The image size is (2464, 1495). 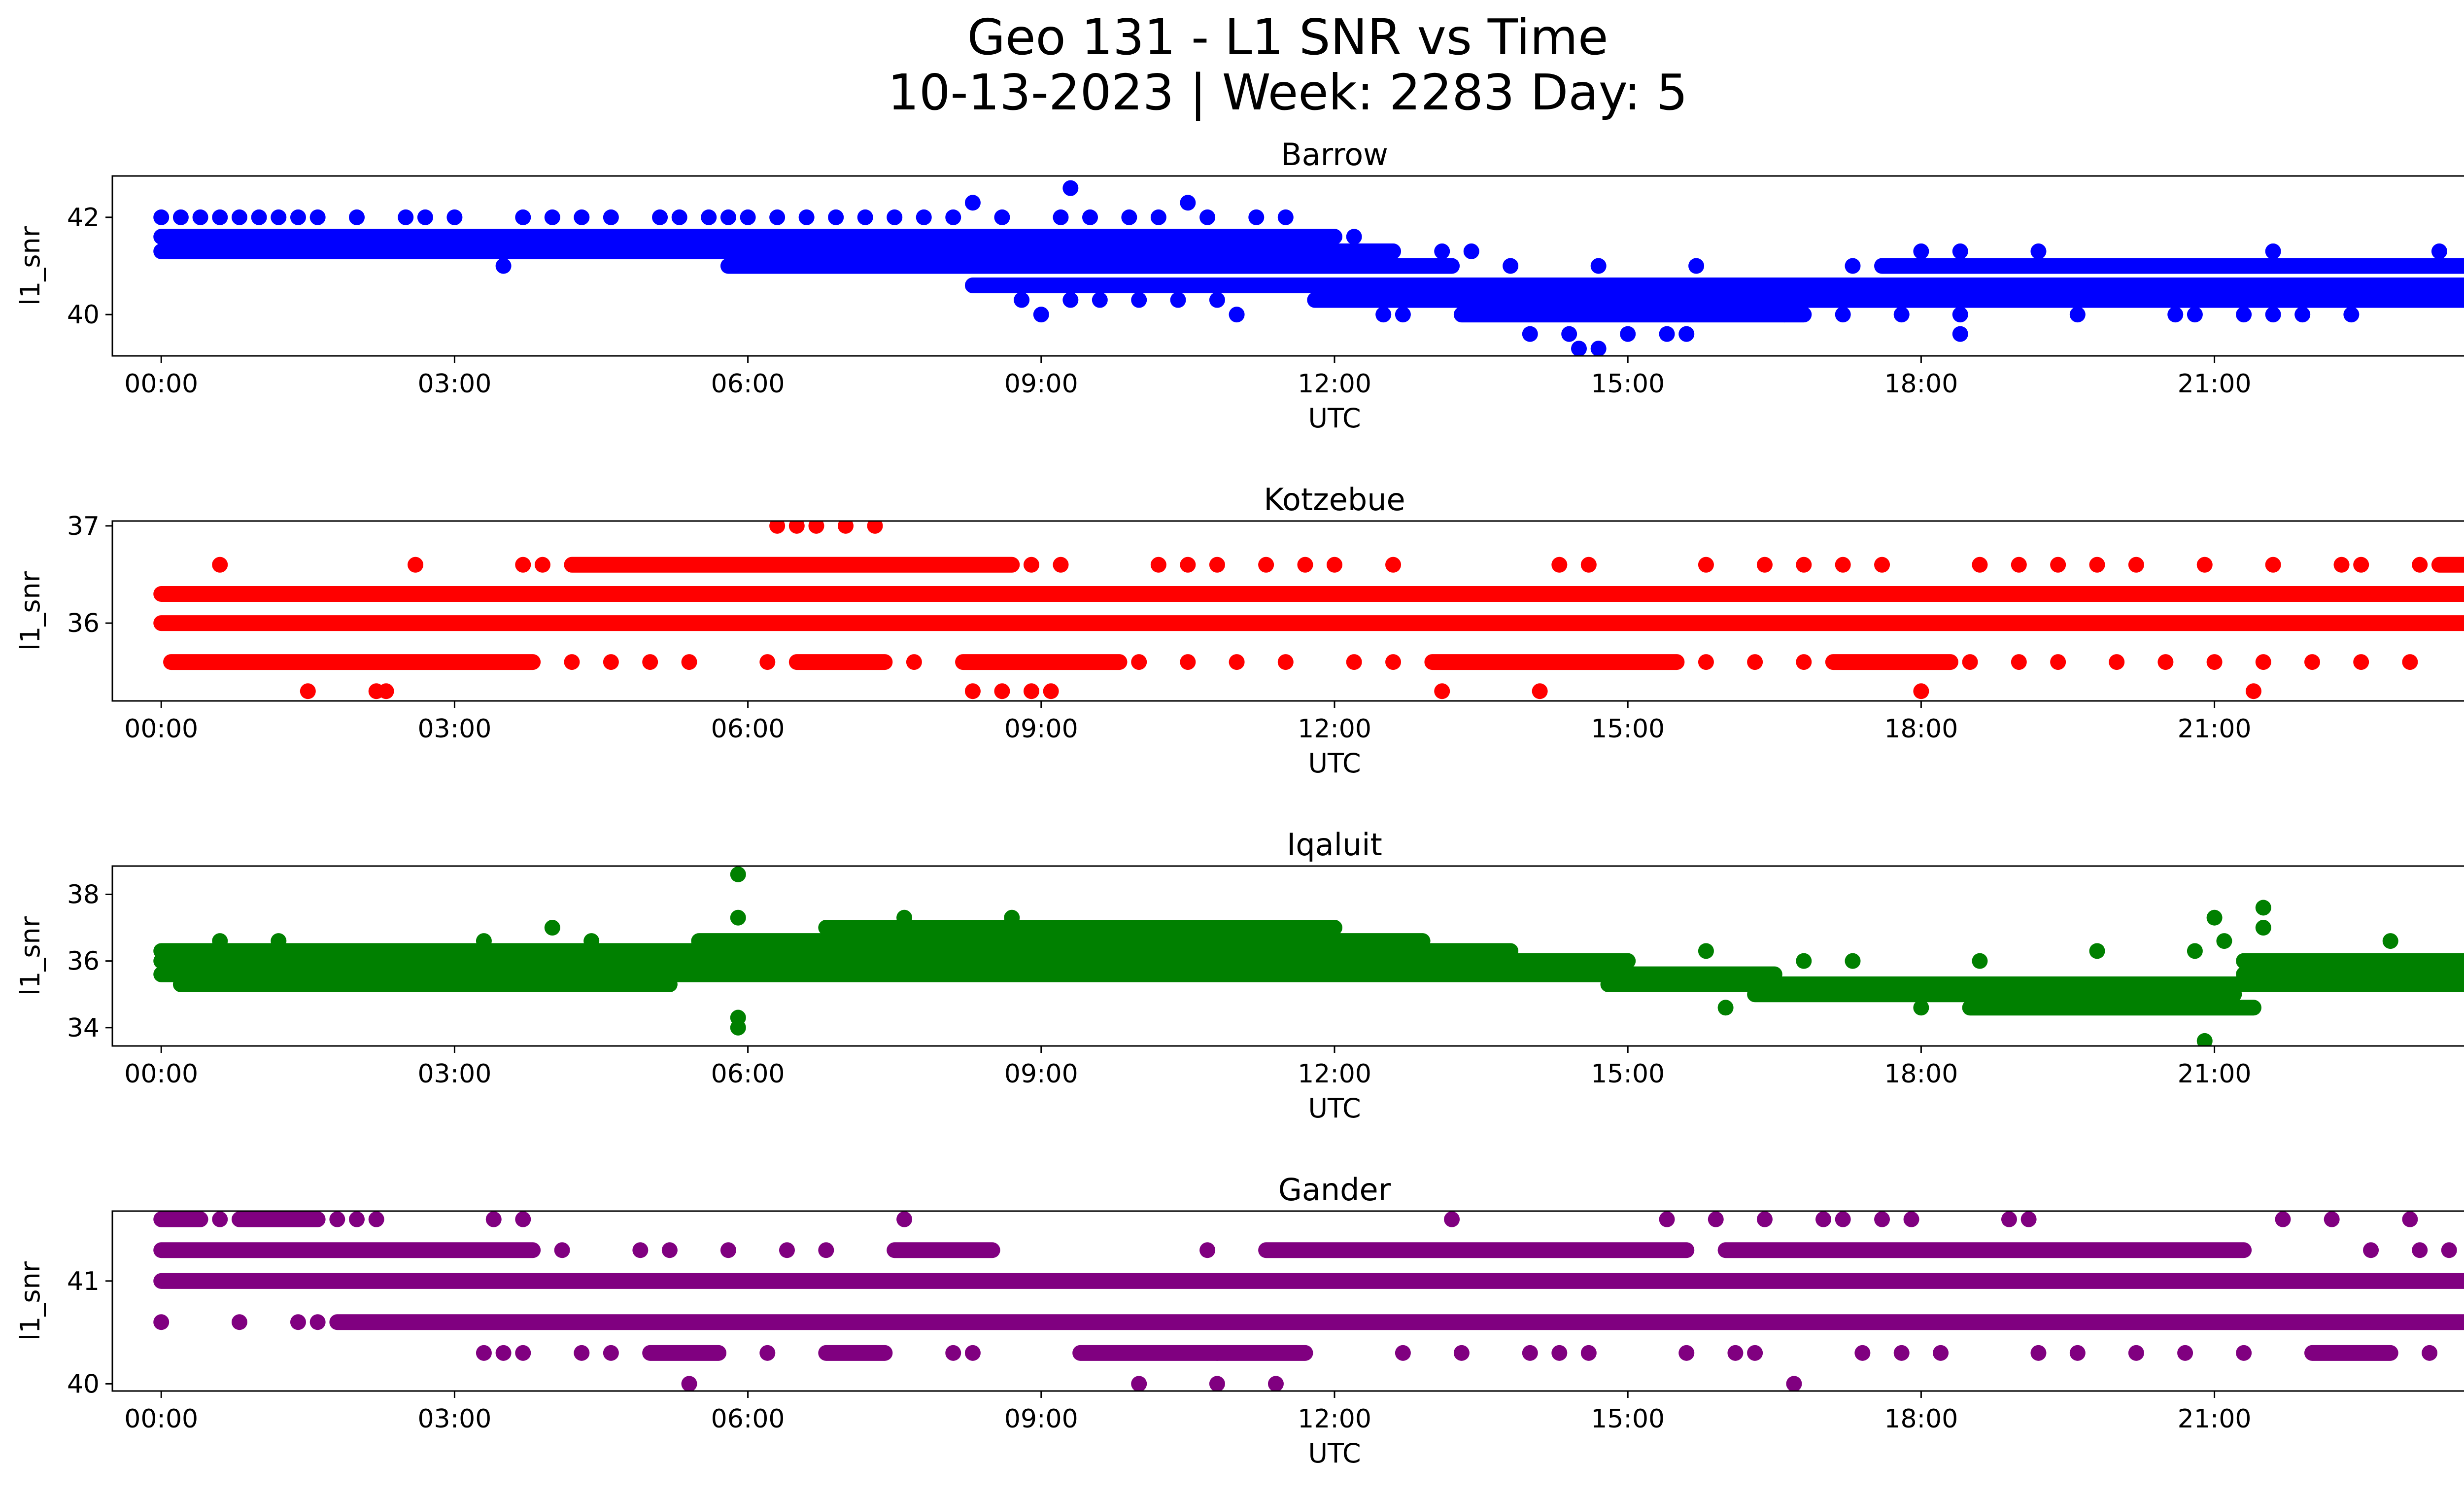 What do you see at coordinates (1334, 763) in the screenshot?
I see `x-axis-label-kotzebue: UTC` at bounding box center [1334, 763].